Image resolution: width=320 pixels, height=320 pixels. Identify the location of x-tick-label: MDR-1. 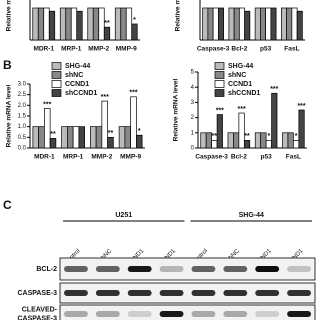
(44, 157).